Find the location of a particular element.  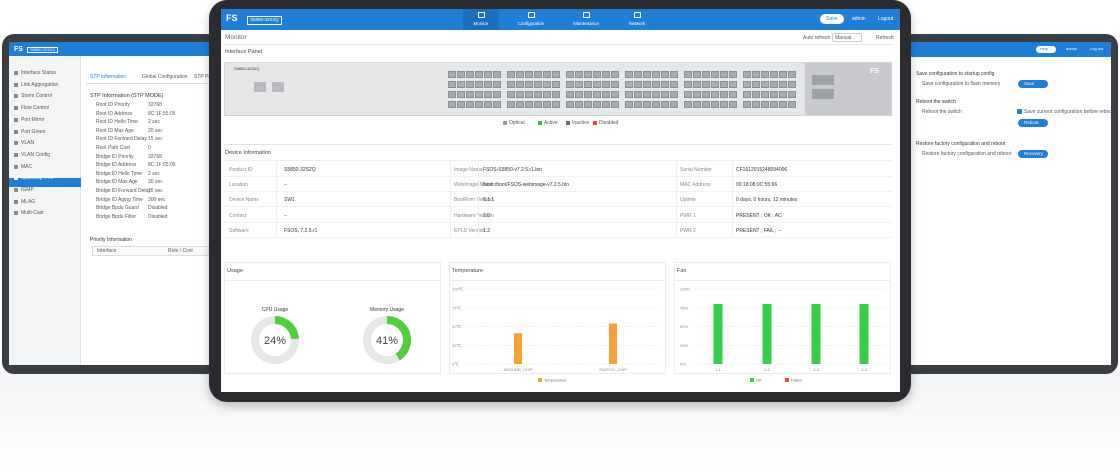

left-menu-item: Port Green is located at coordinates (33, 131).